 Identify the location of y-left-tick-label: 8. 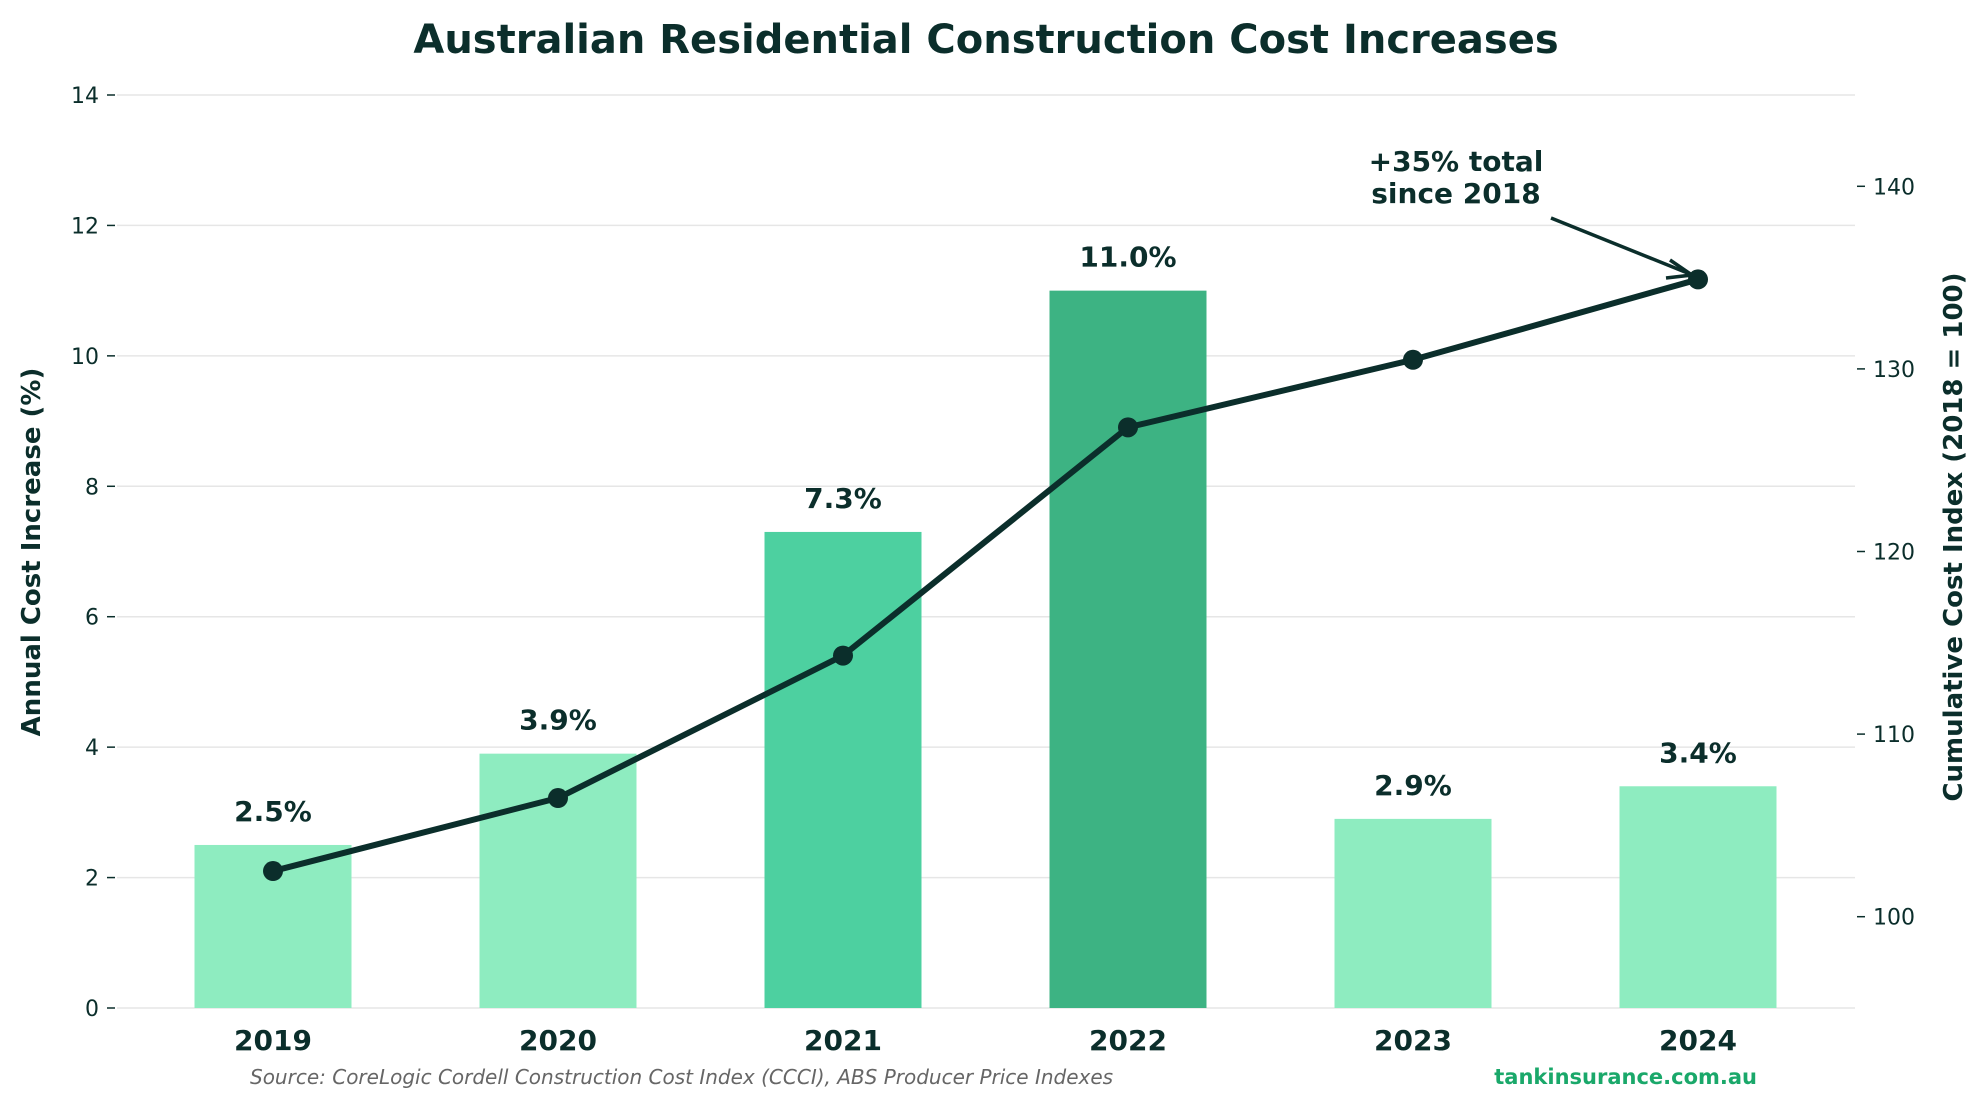
(92, 487).